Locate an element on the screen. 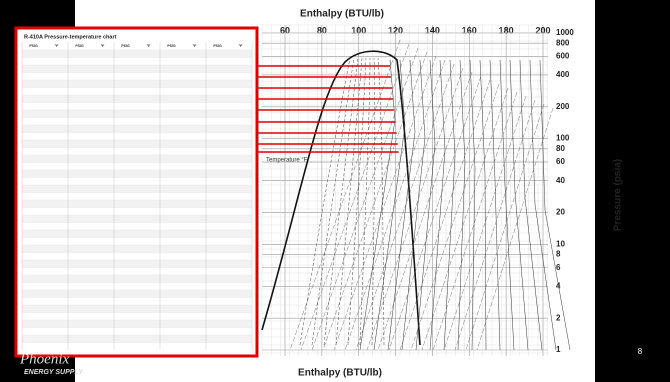 The height and width of the screenshot is (382, 670). logo-name: Phoenix is located at coordinates (44, 359).